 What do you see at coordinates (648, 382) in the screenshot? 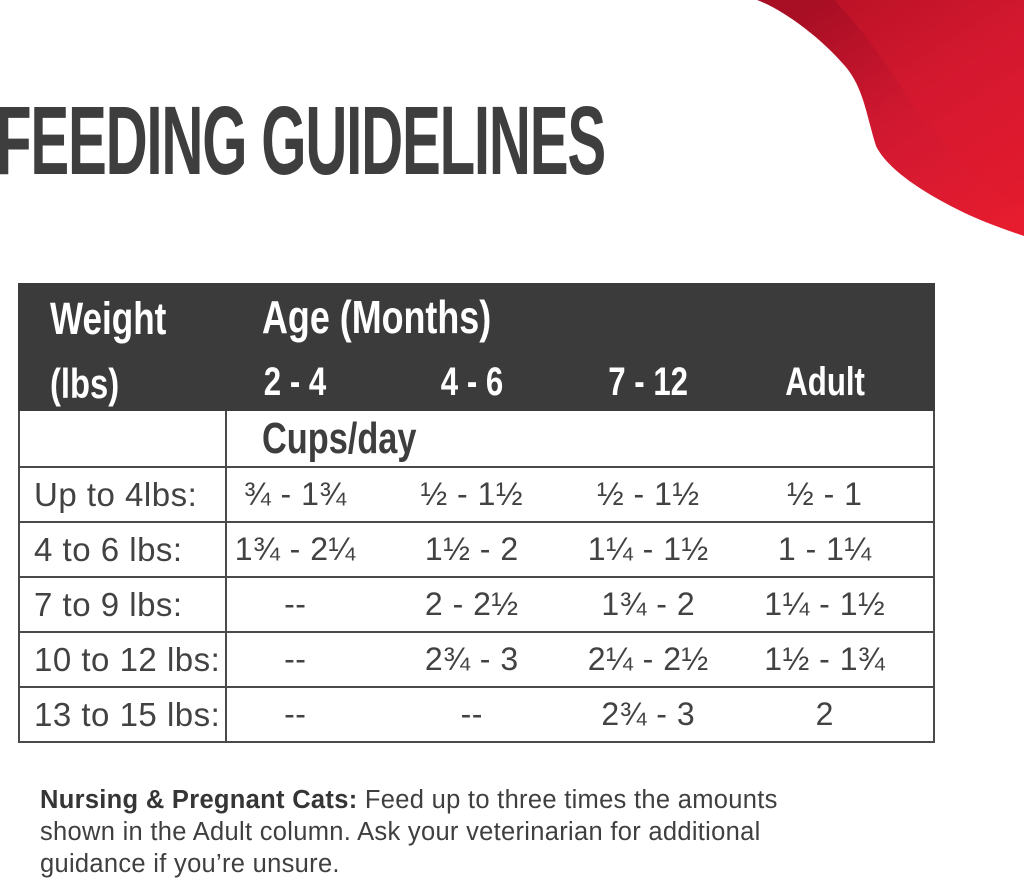
I see `age-column-7-12: 7 - 12` at bounding box center [648, 382].